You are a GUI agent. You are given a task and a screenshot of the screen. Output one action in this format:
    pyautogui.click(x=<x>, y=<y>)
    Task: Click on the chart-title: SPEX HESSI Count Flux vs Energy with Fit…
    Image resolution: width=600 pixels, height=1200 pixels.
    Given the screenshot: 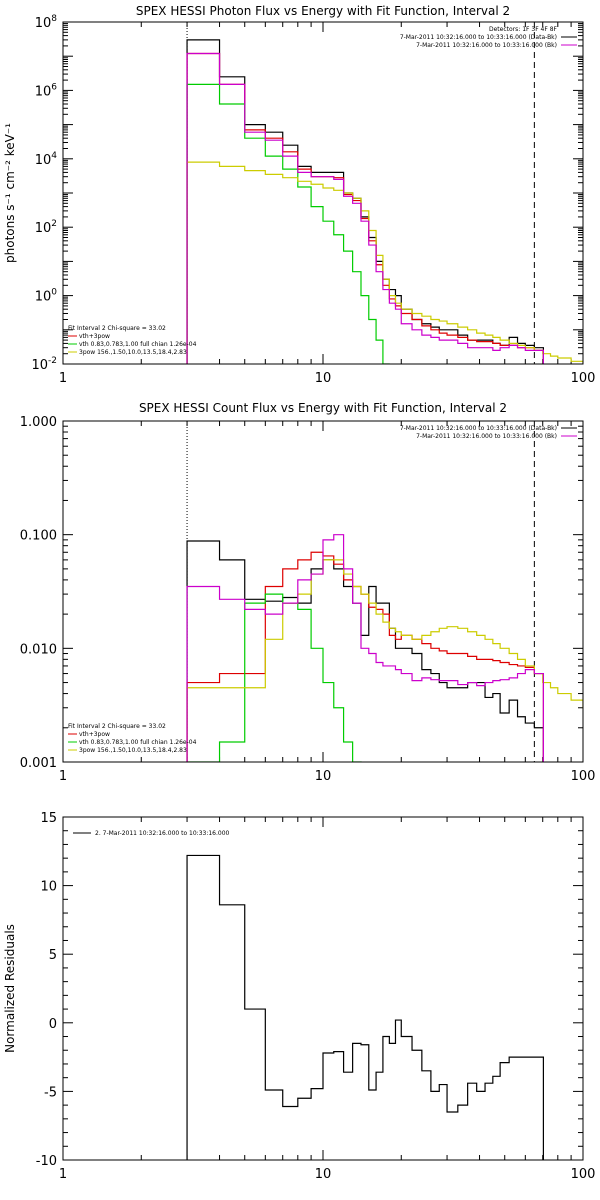 What is the action you would take?
    pyautogui.click(x=323, y=408)
    